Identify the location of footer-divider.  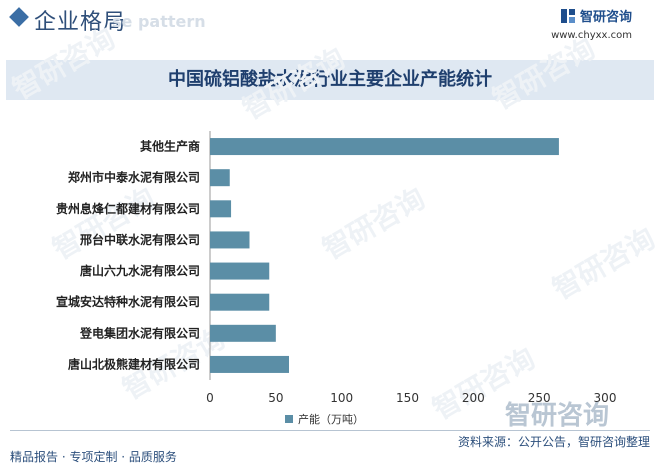
(330, 430).